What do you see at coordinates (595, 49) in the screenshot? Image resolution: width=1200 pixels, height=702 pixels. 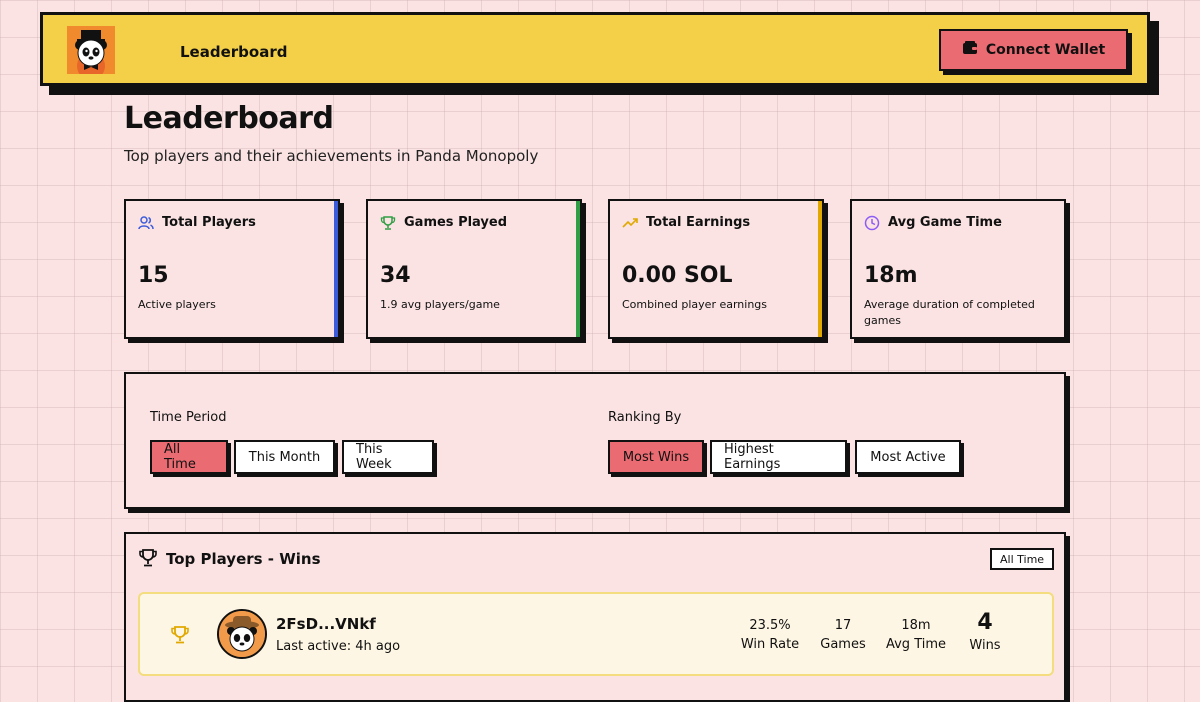 I see `top-nav: Leaderboard Connect Wallet` at bounding box center [595, 49].